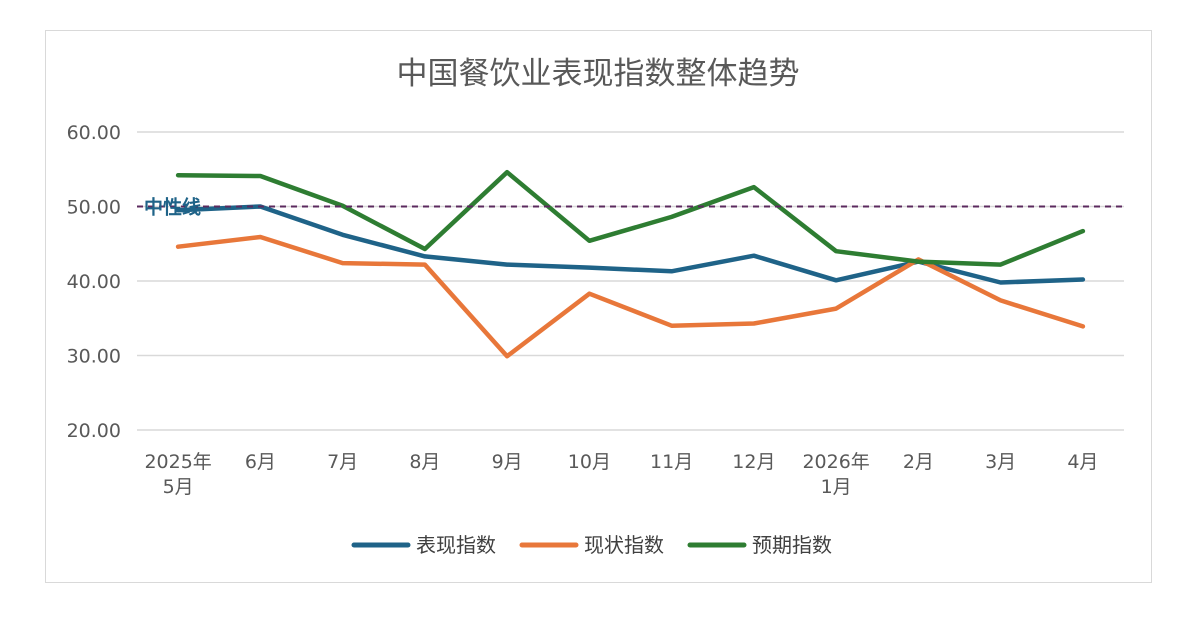 This screenshot has width=1203, height=622. Describe the element at coordinates (424, 462) in the screenshot. I see `x-tick-label: 8月` at that location.